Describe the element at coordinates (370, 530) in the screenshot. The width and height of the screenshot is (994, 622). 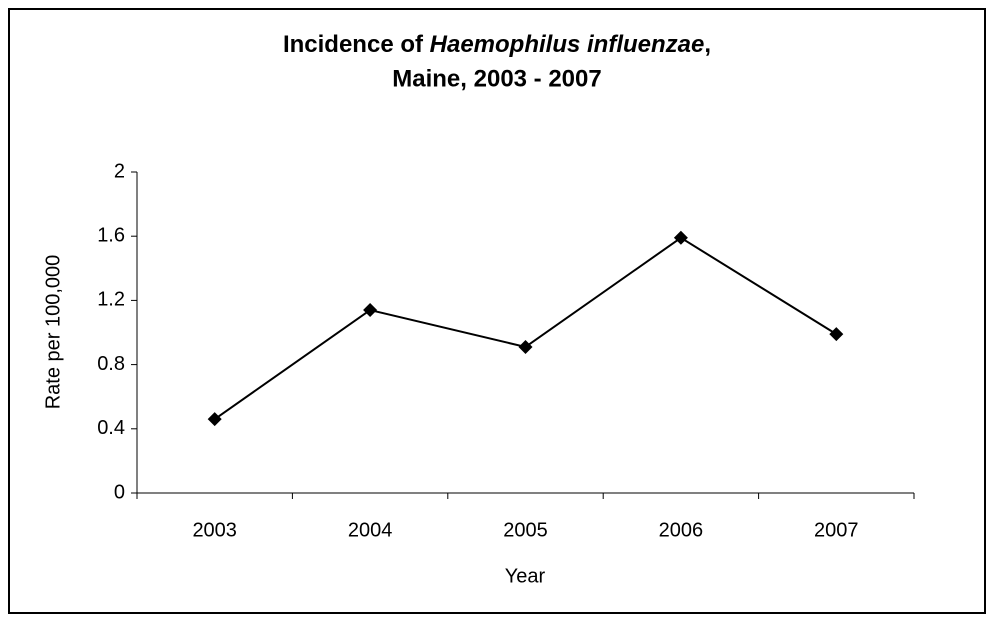
I see `x-tick-label: 2004` at that location.